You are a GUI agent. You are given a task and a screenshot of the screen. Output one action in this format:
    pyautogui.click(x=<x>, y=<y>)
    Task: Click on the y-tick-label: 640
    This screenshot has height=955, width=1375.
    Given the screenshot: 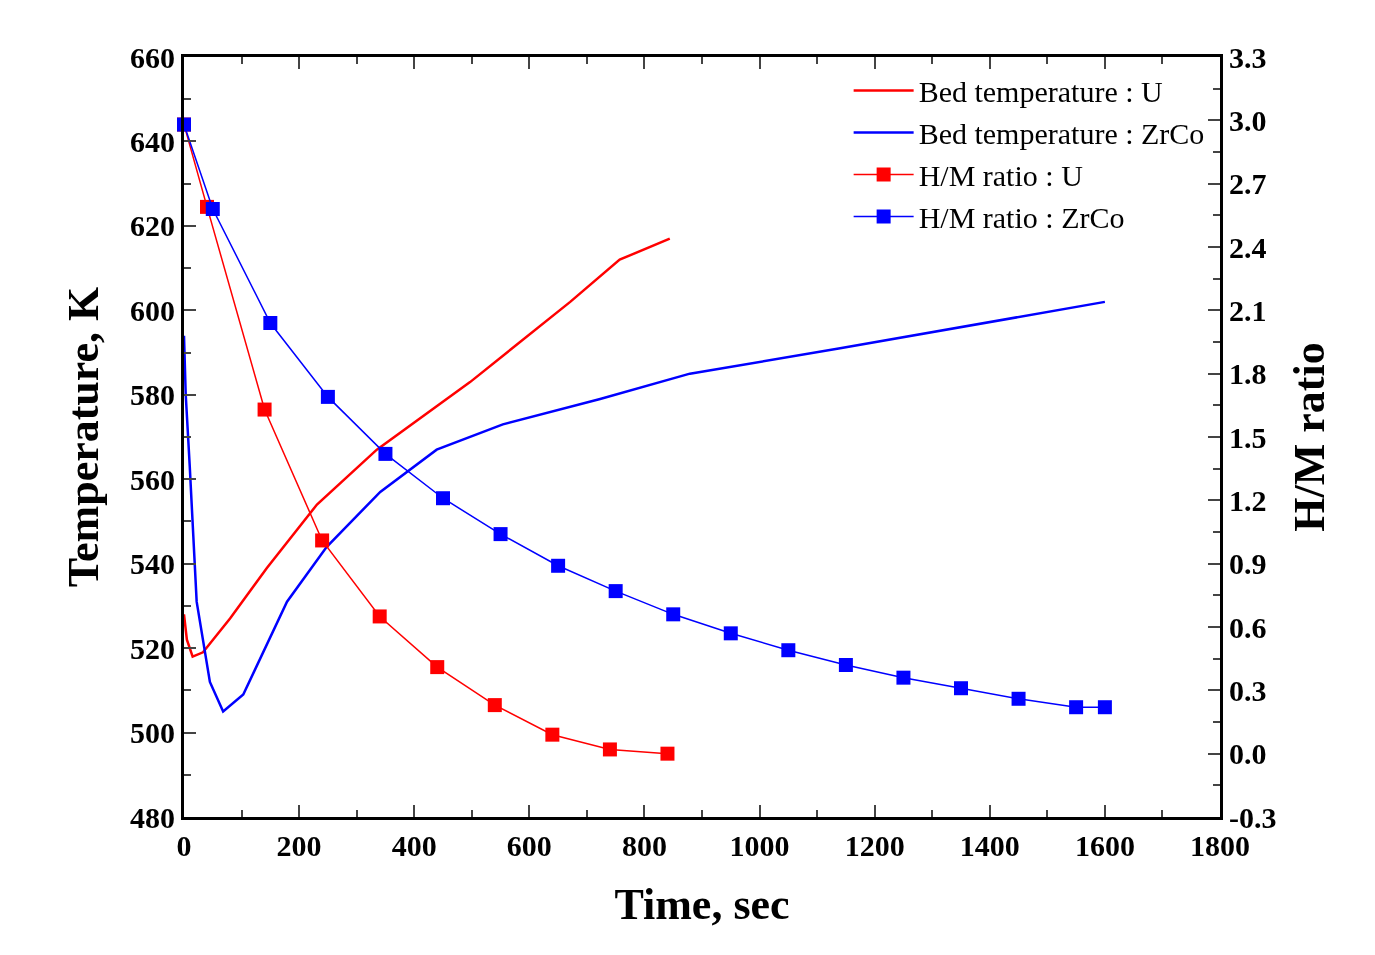 What is the action you would take?
    pyautogui.click(x=152, y=141)
    